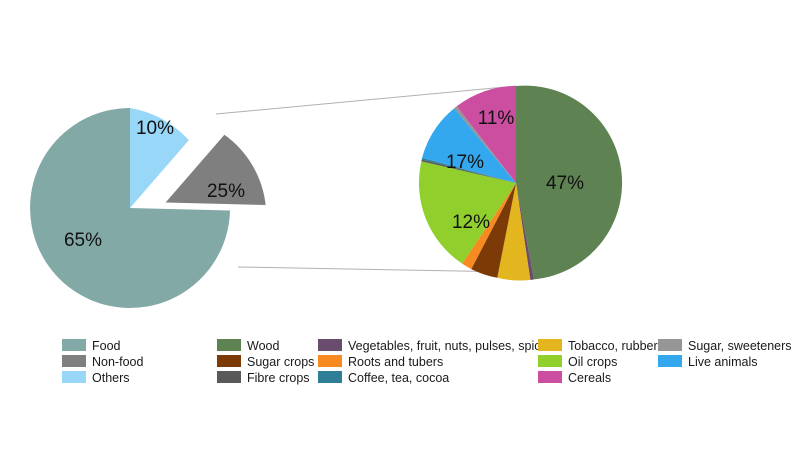 The image size is (798, 449). What do you see at coordinates (670, 345) in the screenshot?
I see `legend-swatch-sugar-sweeteners` at bounding box center [670, 345].